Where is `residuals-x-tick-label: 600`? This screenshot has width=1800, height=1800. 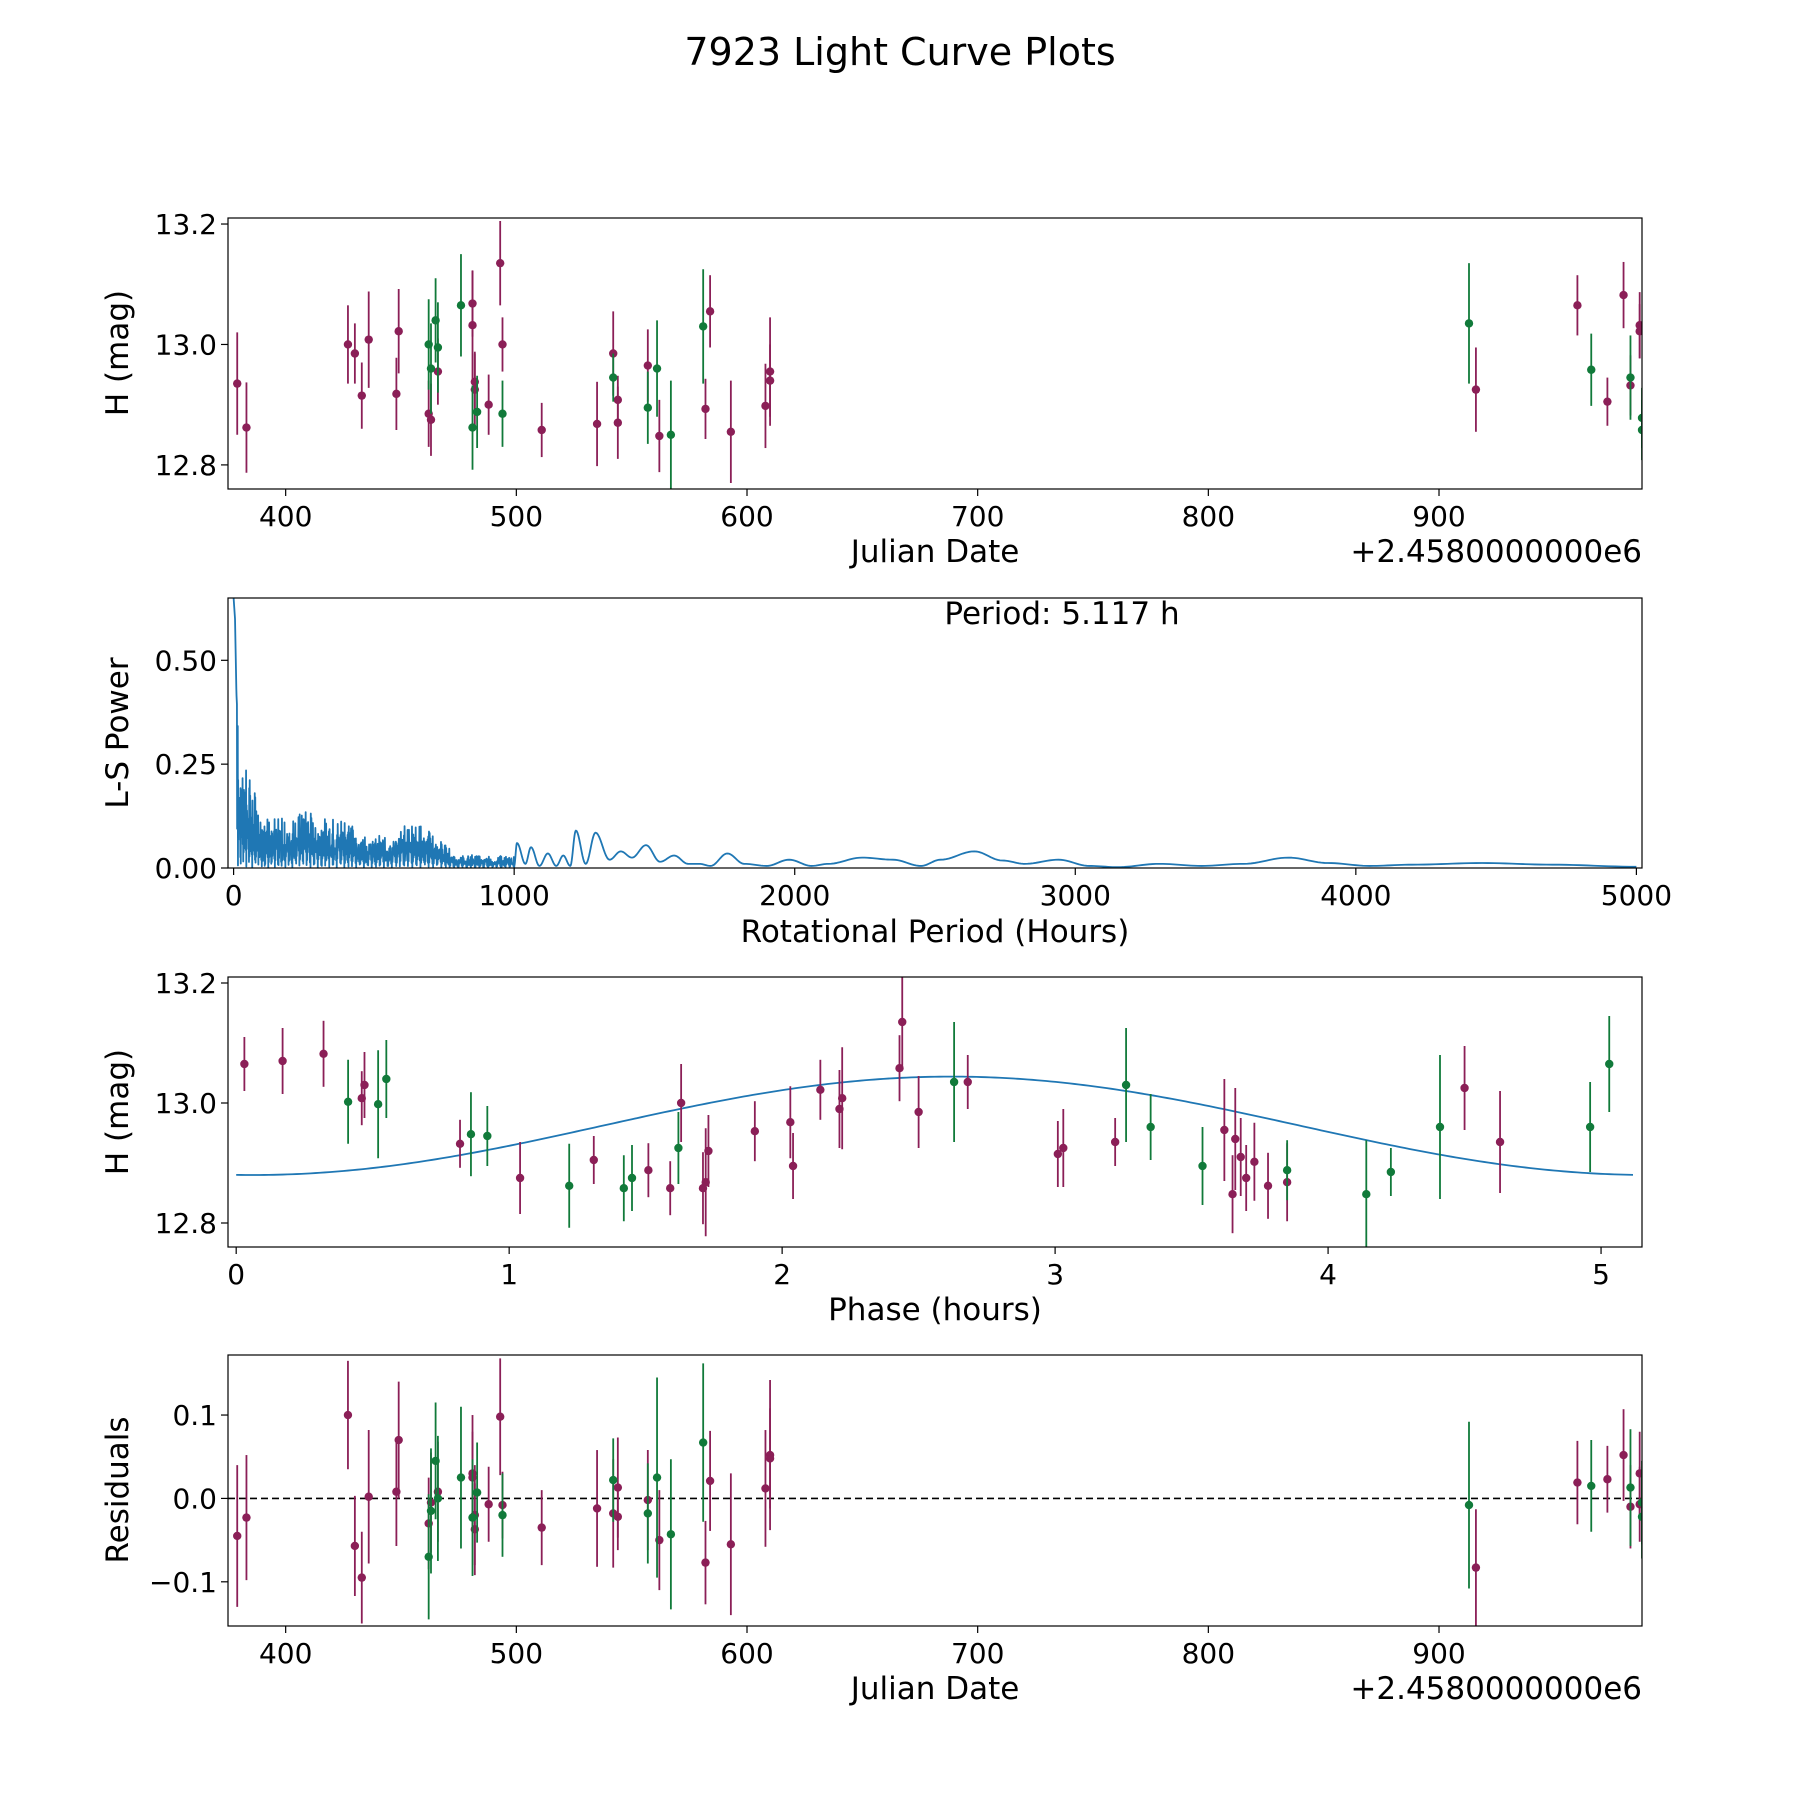
residuals-x-tick-label: 600 is located at coordinates (746, 1653).